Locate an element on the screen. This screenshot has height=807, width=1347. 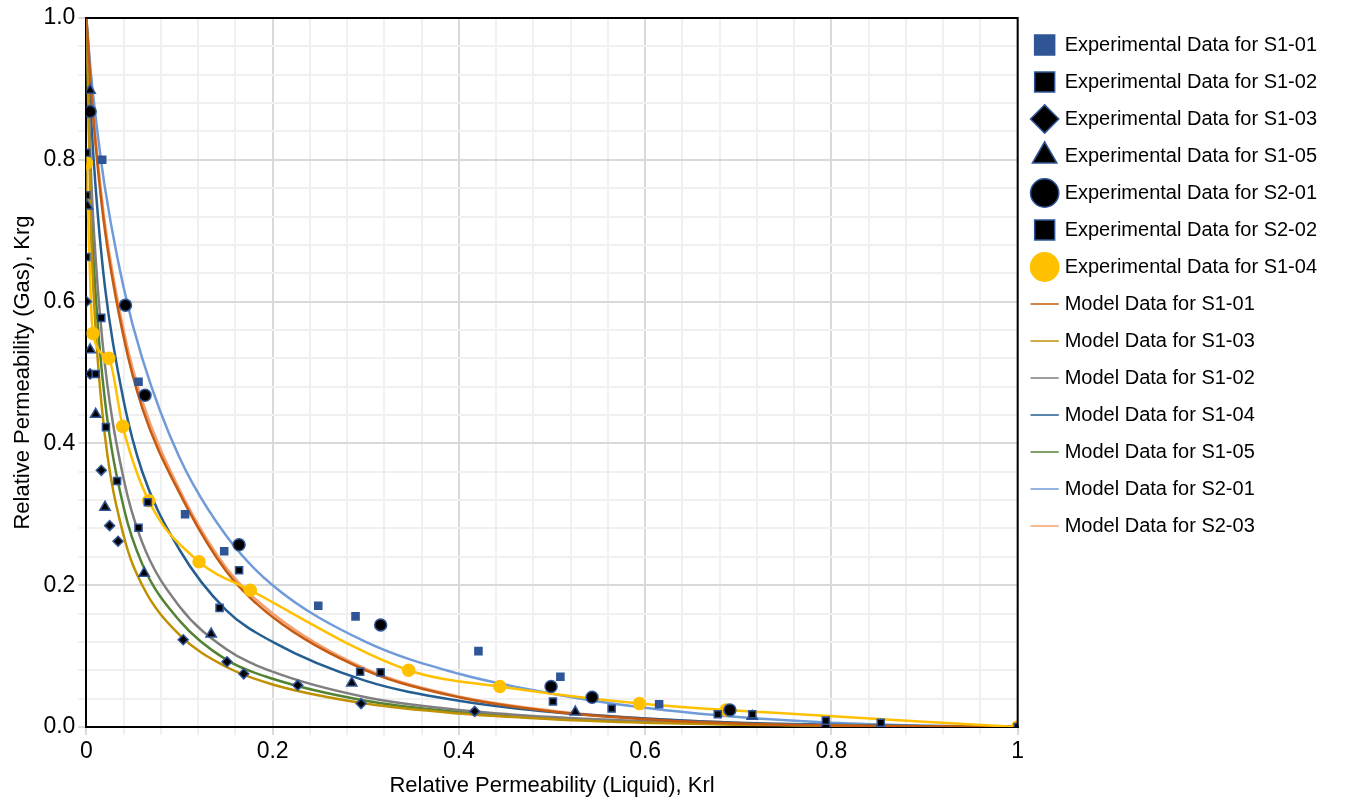
legend-label: Model Data for S1-02 is located at coordinates (1159, 376).